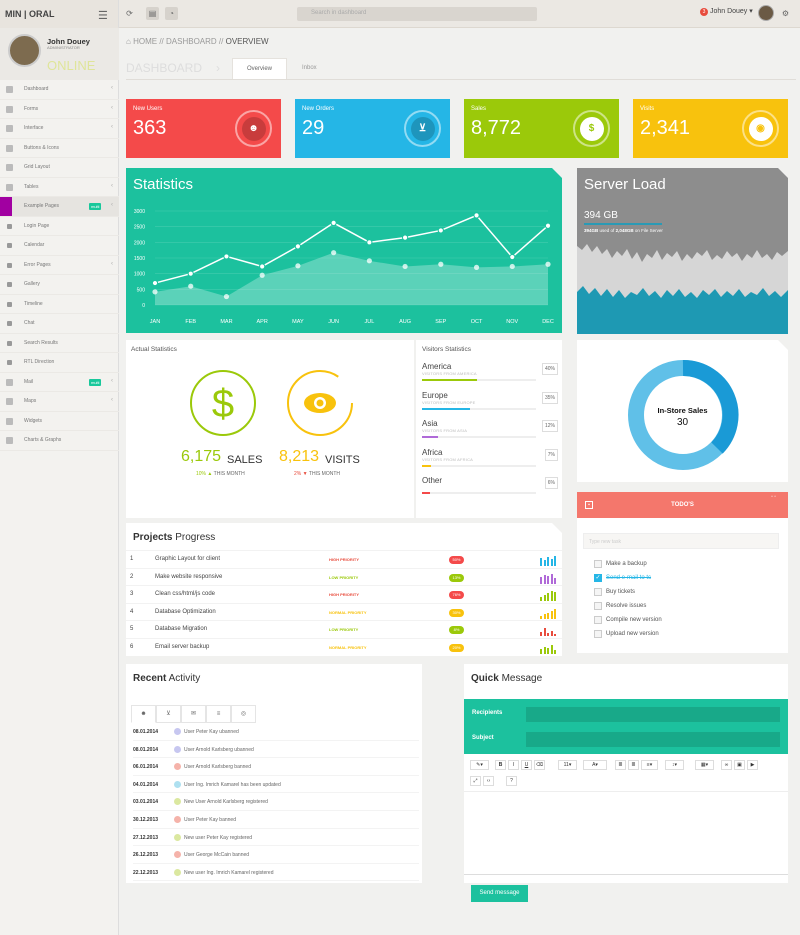 The height and width of the screenshot is (935, 800). What do you see at coordinates (59, 187) in the screenshot?
I see `sidebar-item: Tables ‹` at bounding box center [59, 187].